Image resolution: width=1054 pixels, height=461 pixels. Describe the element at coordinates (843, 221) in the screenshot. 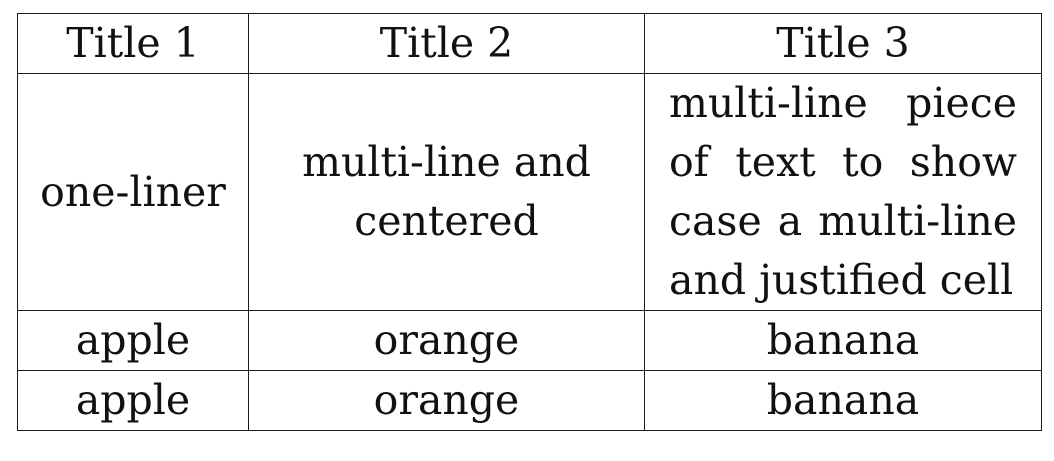

I see `cell-line: case a multi-line` at that location.